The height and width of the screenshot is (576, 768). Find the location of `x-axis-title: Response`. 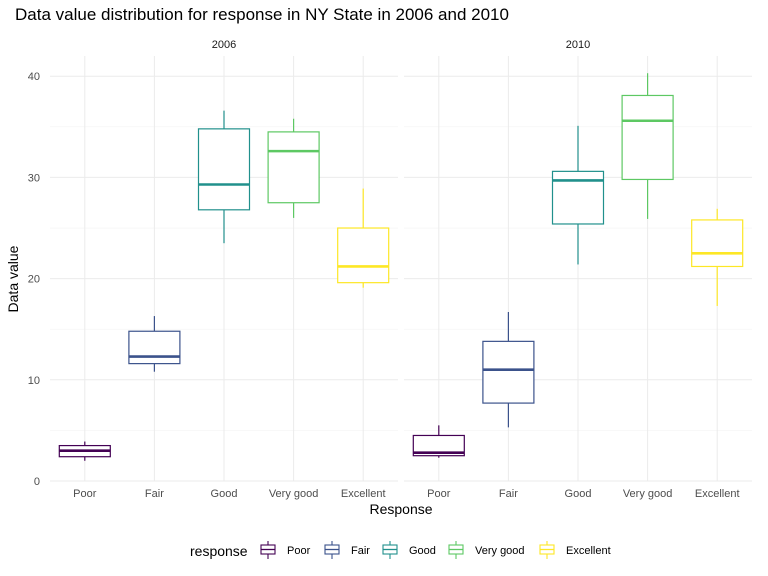

x-axis-title: Response is located at coordinates (400, 509).